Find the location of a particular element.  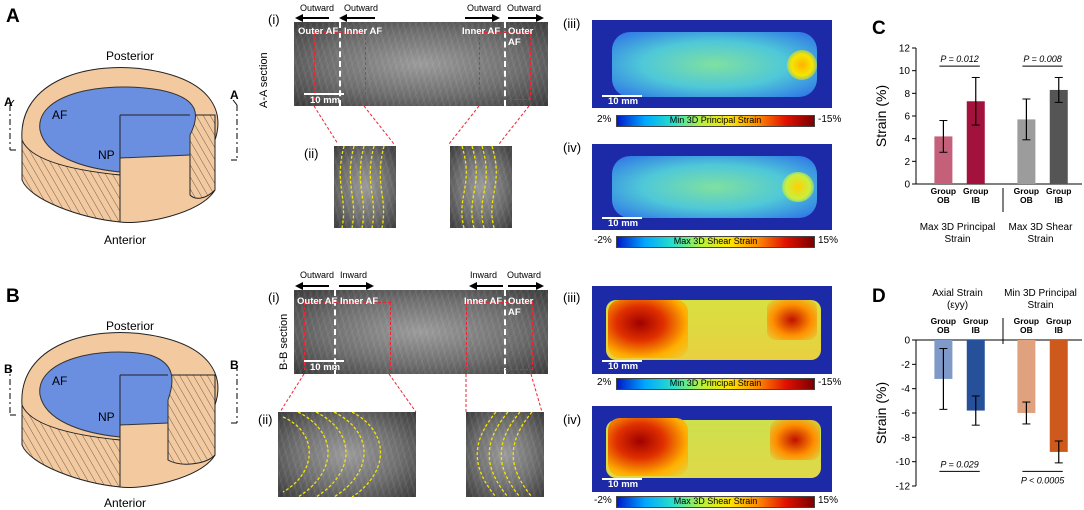

section-mark-b-left: B is located at coordinates (8, 369).